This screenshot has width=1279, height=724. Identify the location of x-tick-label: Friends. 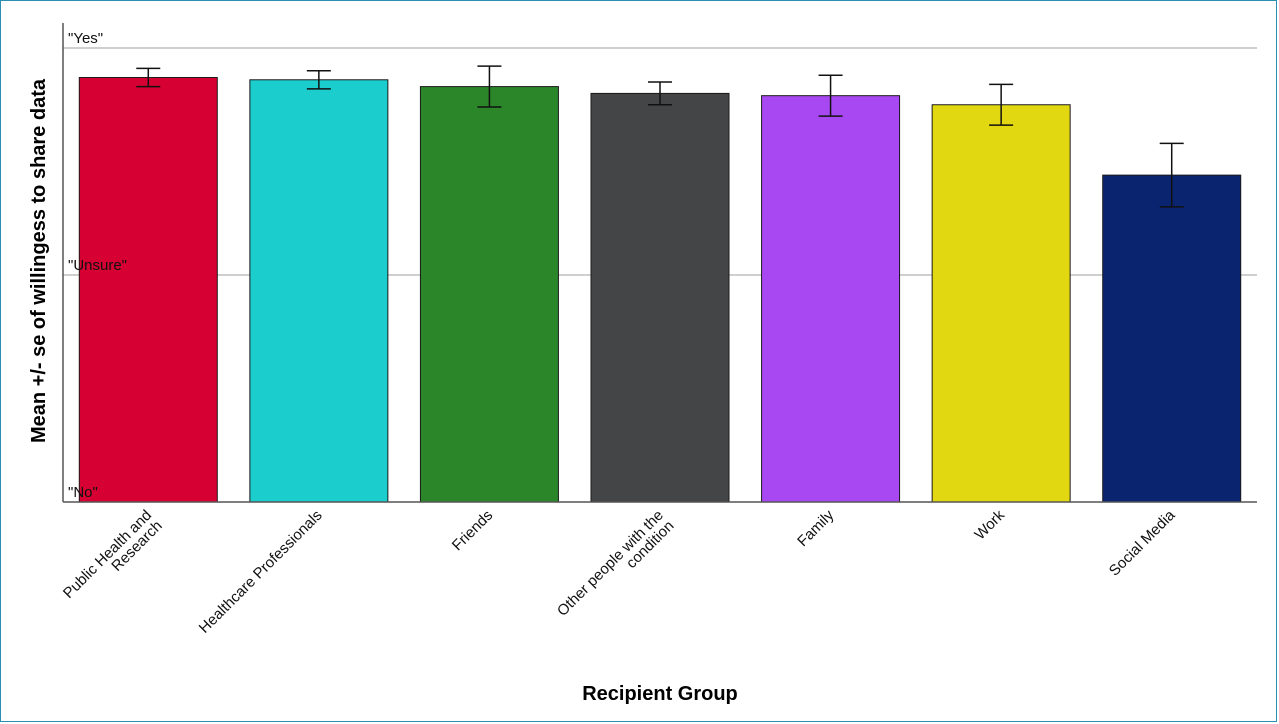
(472, 530).